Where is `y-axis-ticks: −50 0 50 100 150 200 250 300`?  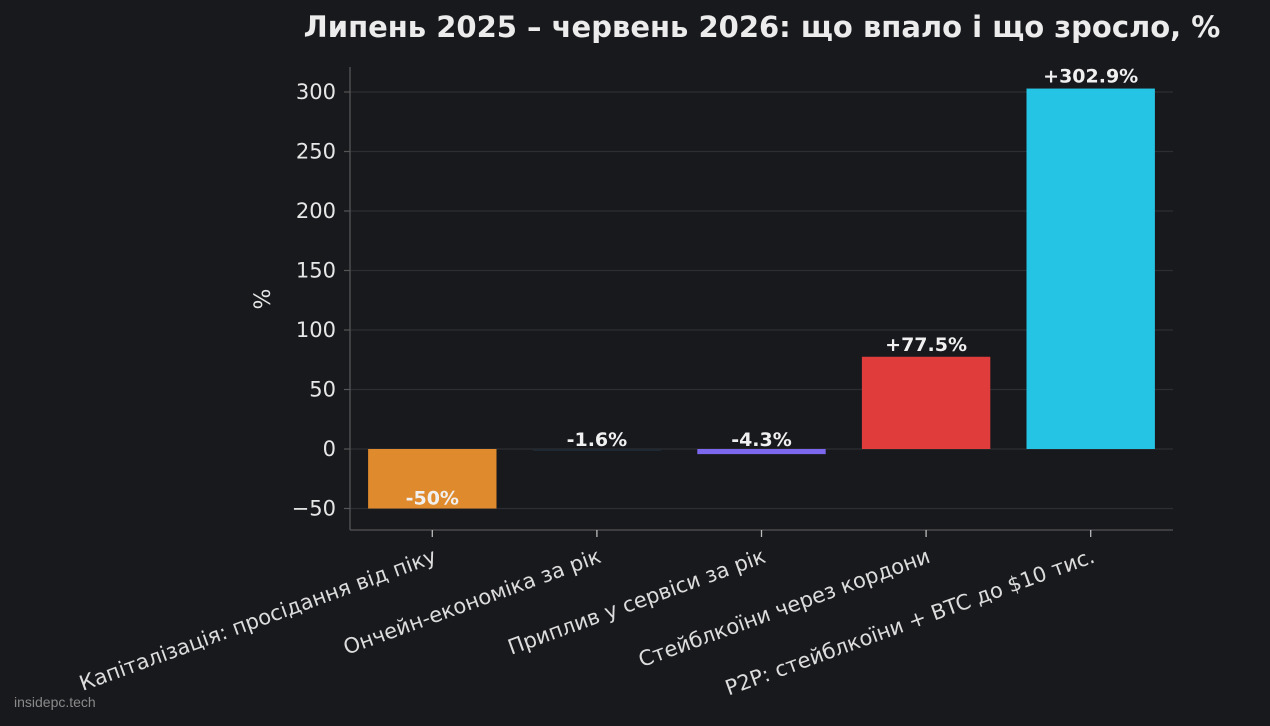 y-axis-ticks: −50 0 50 100 150 200 250 300 is located at coordinates (321, 300).